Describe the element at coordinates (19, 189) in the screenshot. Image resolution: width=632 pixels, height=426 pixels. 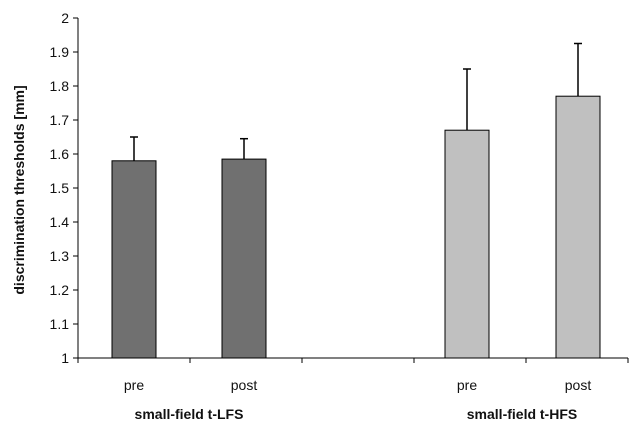
I see `y-axis-title: discrimination thresholds [mm]` at that location.